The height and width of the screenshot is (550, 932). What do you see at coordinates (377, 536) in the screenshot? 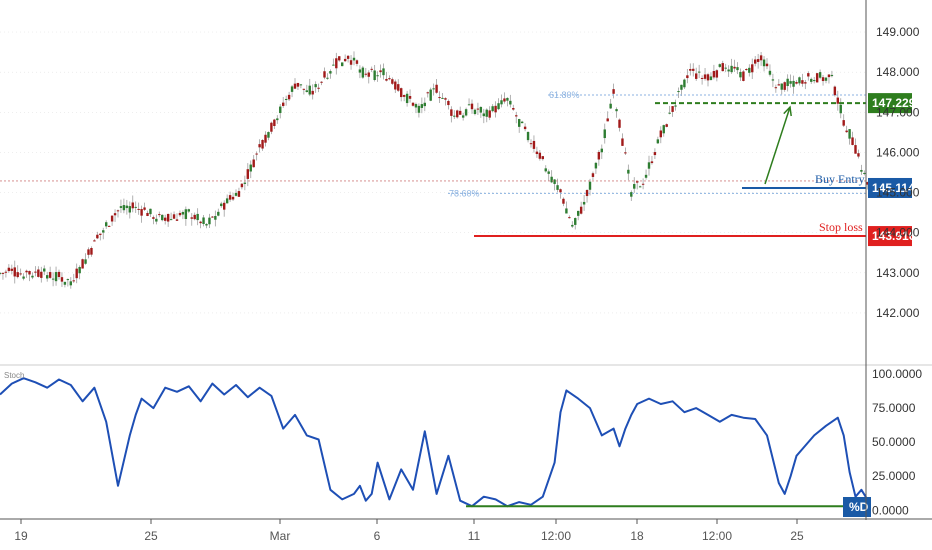
I see `x-tick-label: 6` at bounding box center [377, 536].